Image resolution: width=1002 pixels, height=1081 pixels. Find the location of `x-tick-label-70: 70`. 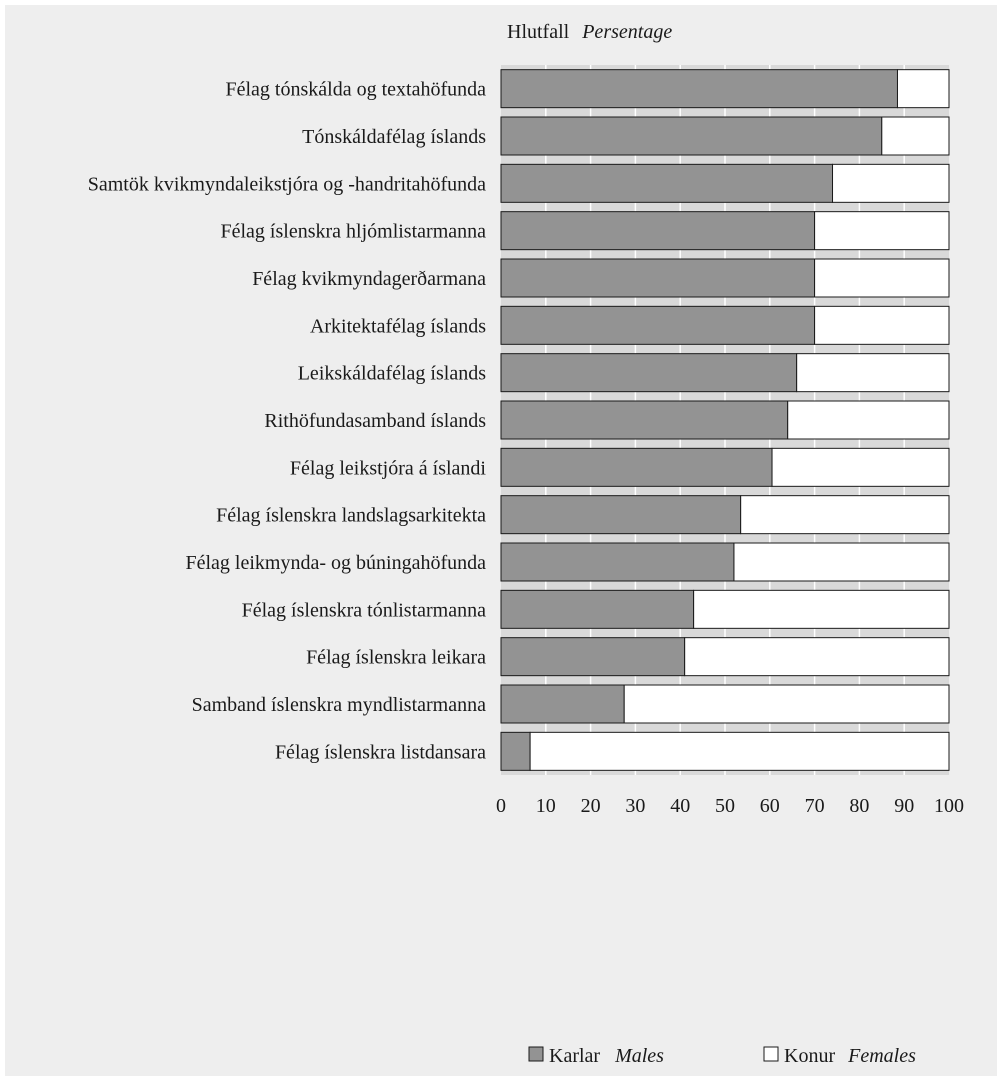

x-tick-label-70: 70 is located at coordinates (815, 806).